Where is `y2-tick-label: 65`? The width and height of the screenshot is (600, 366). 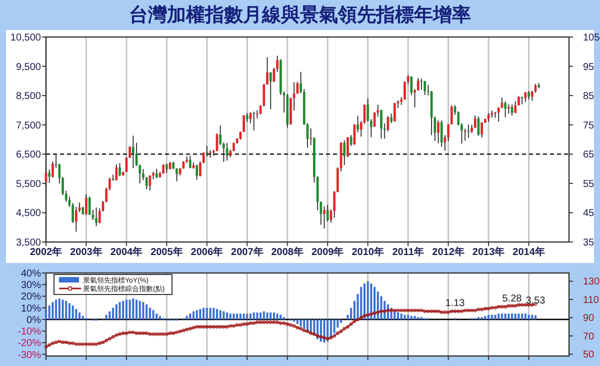 y2-tick-label: 65 is located at coordinates (589, 155).